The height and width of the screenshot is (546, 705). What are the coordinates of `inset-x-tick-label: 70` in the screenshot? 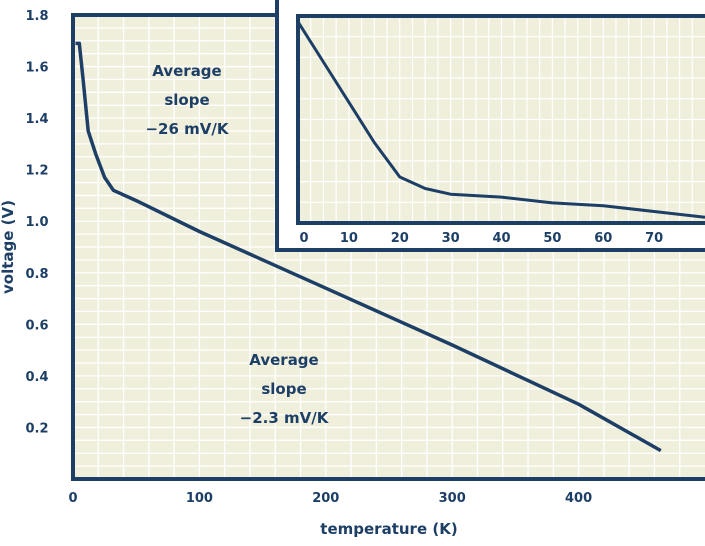 It's located at (654, 238).